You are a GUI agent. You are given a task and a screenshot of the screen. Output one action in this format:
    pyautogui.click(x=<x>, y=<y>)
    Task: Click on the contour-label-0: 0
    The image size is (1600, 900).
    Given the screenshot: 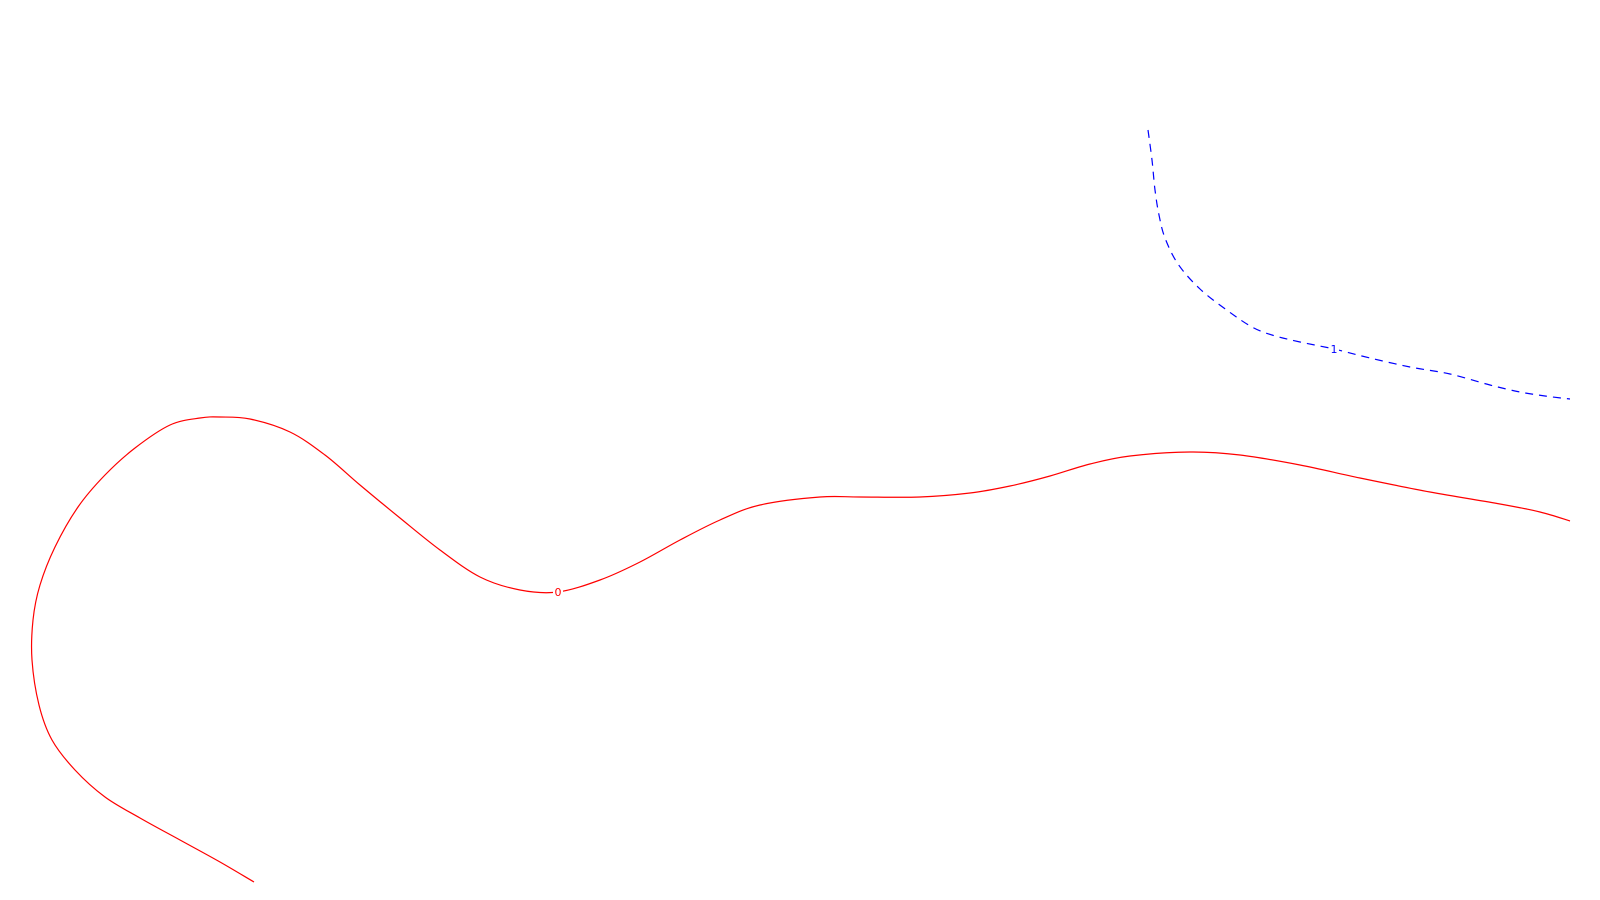 What is the action you would take?
    pyautogui.click(x=558, y=592)
    